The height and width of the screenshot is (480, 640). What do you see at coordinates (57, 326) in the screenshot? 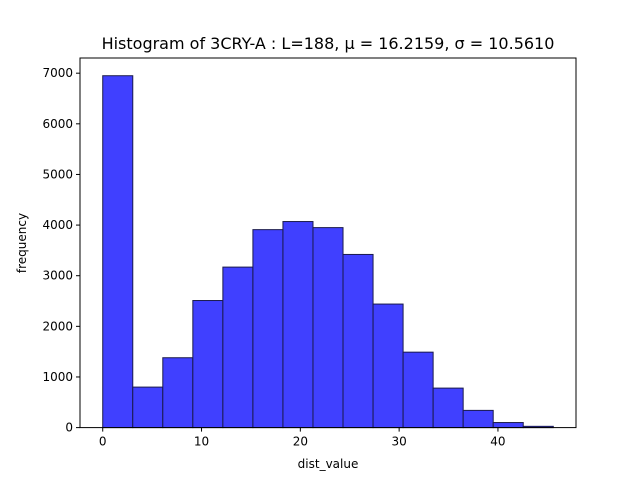
I see `y-tick-label: 2000` at bounding box center [57, 326].